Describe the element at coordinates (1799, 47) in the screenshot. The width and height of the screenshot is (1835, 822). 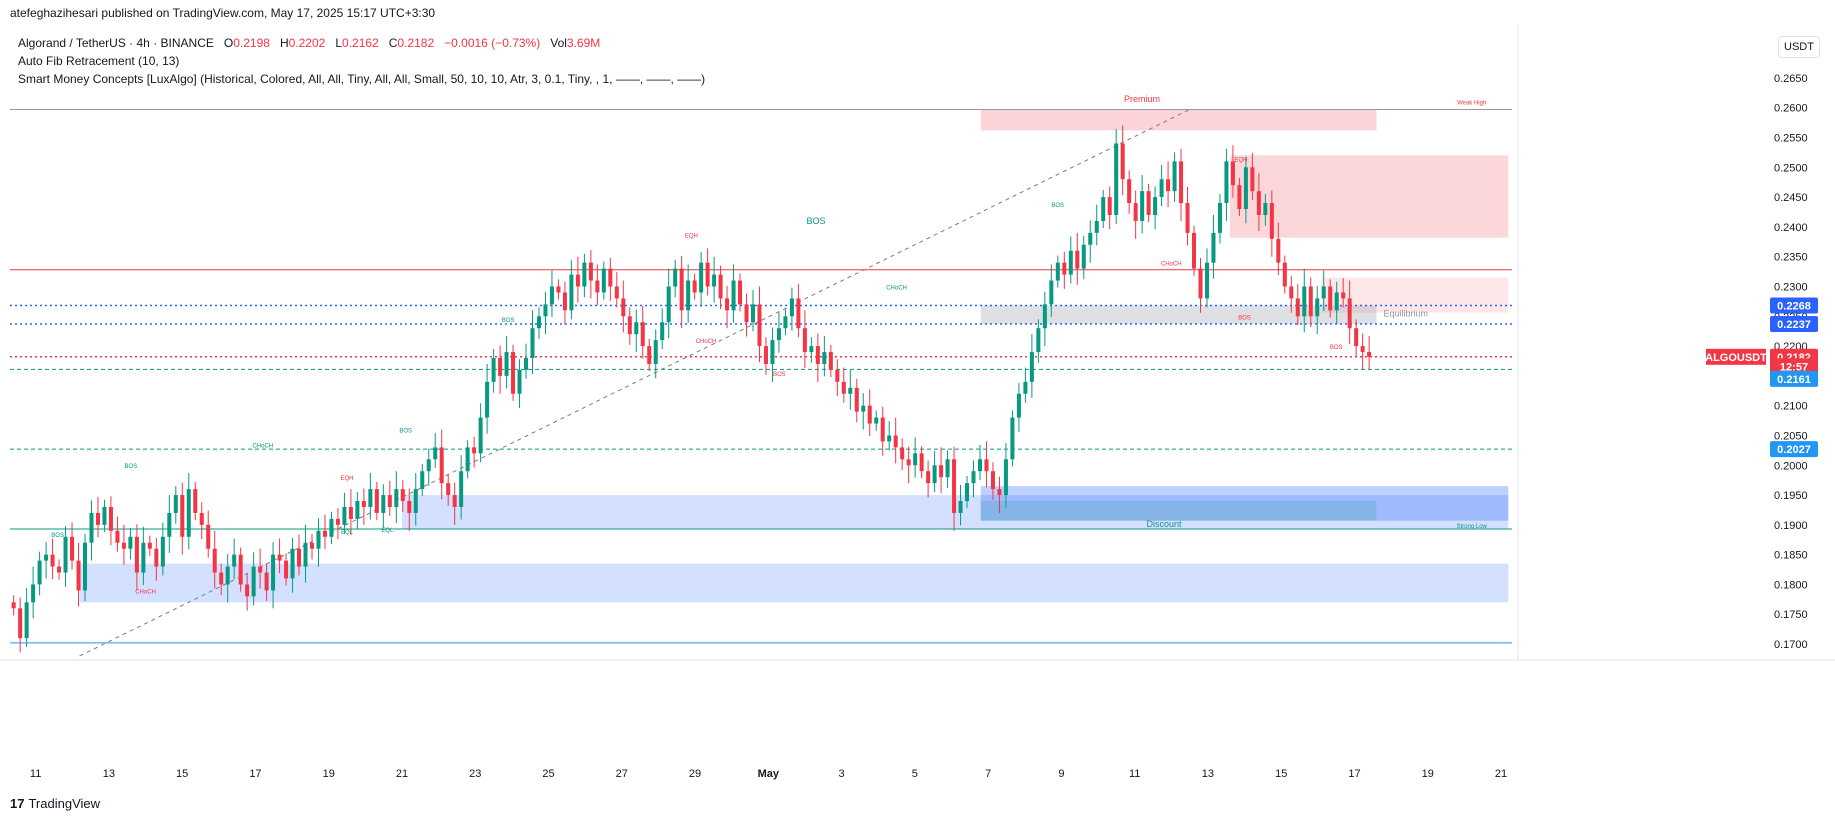
I see `currency-button: USDT` at that location.